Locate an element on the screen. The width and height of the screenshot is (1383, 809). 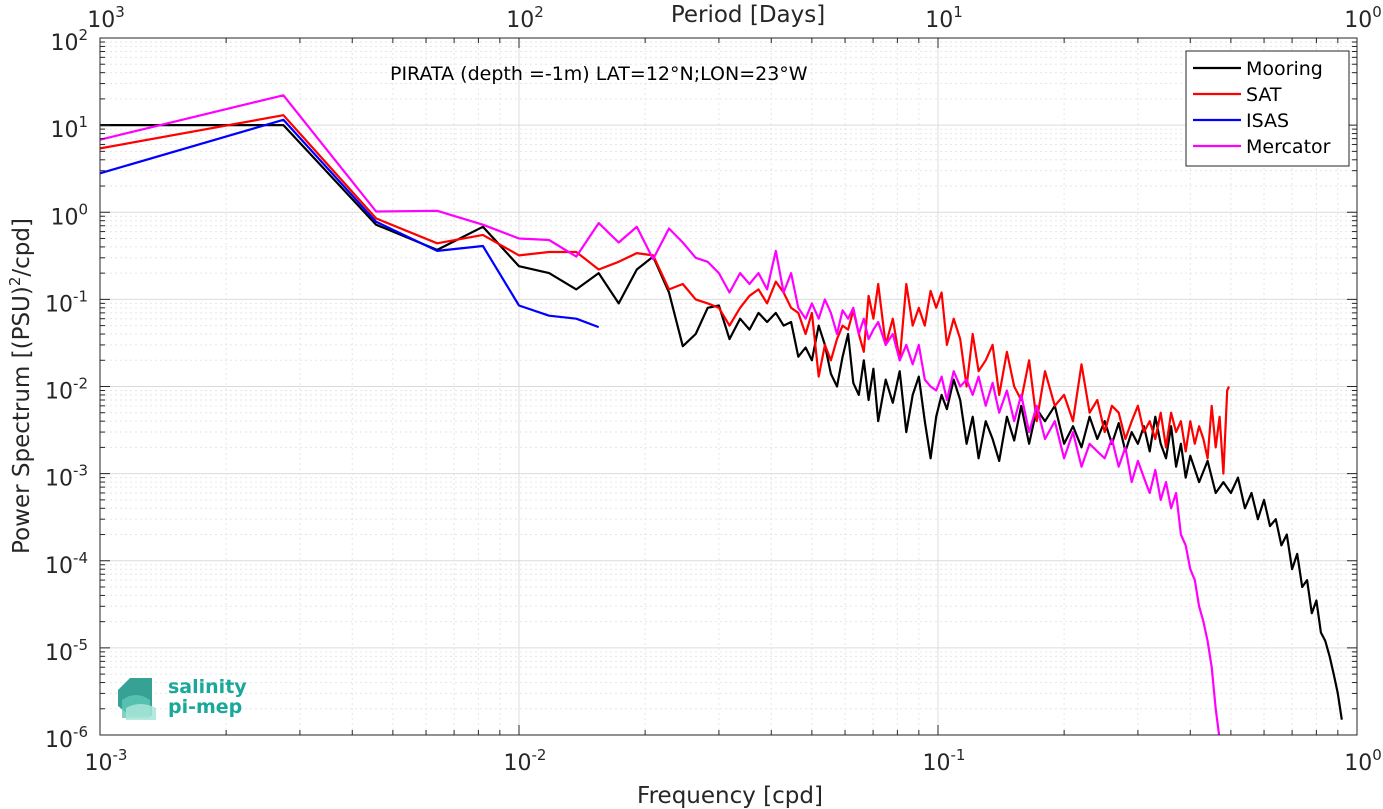
salinity-pimep-logo: salinity pi-mep is located at coordinates (182, 698).